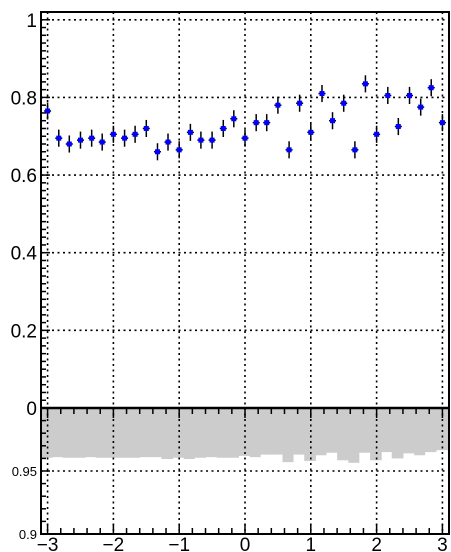 The image size is (451, 552). What do you see at coordinates (114, 543) in the screenshot?
I see `x-tick-label: −2` at bounding box center [114, 543].